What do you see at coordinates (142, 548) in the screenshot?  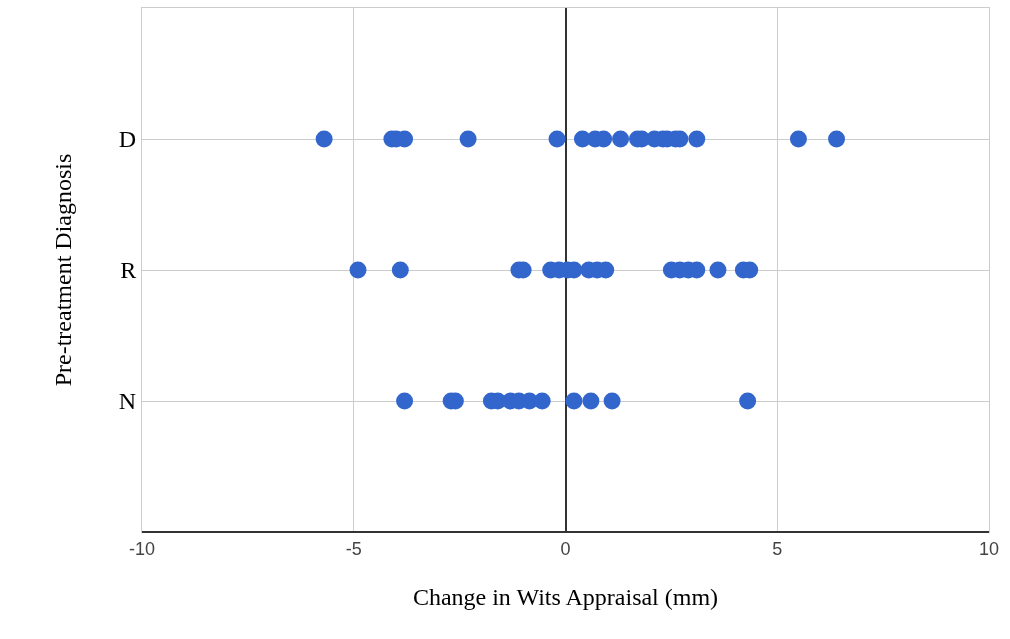 I see `x-tick-label: -10` at bounding box center [142, 548].